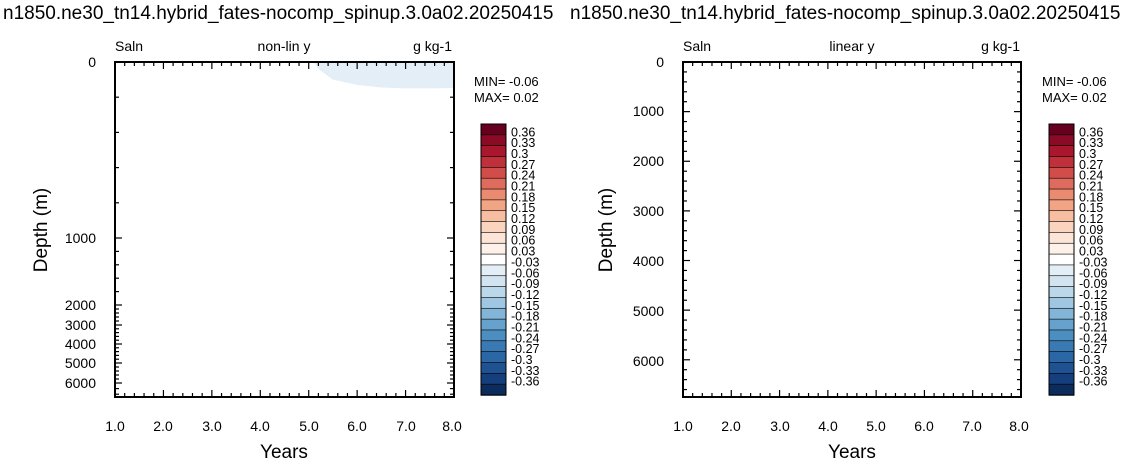  What do you see at coordinates (80, 325) in the screenshot?
I see `y-tick-label: 3000` at bounding box center [80, 325].